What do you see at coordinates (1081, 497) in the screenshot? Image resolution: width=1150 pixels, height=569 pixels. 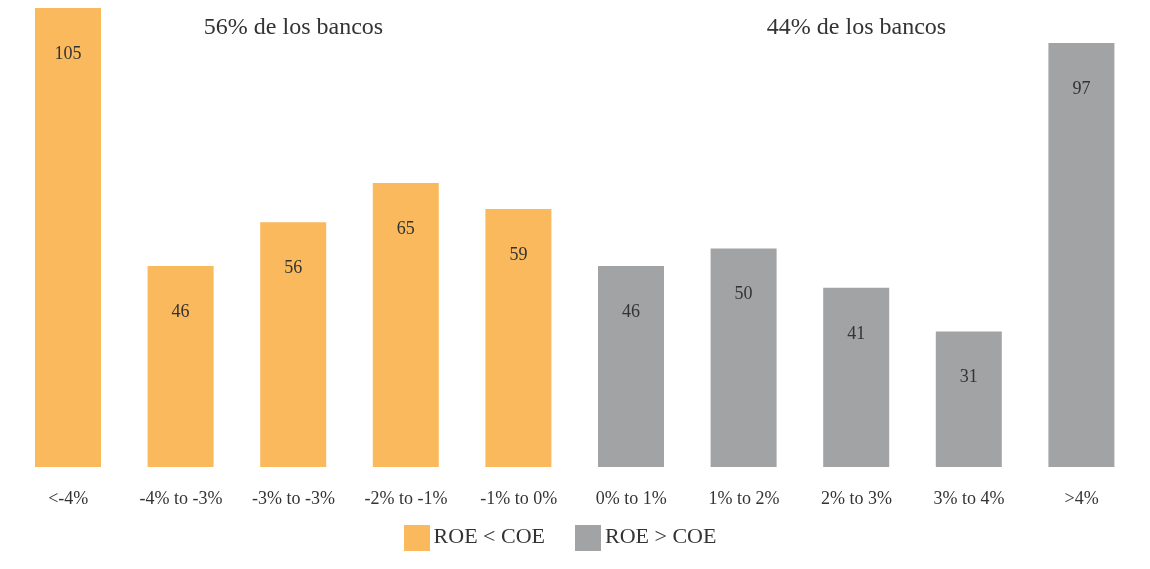 I see `x-tick-label: >4%` at bounding box center [1081, 497].